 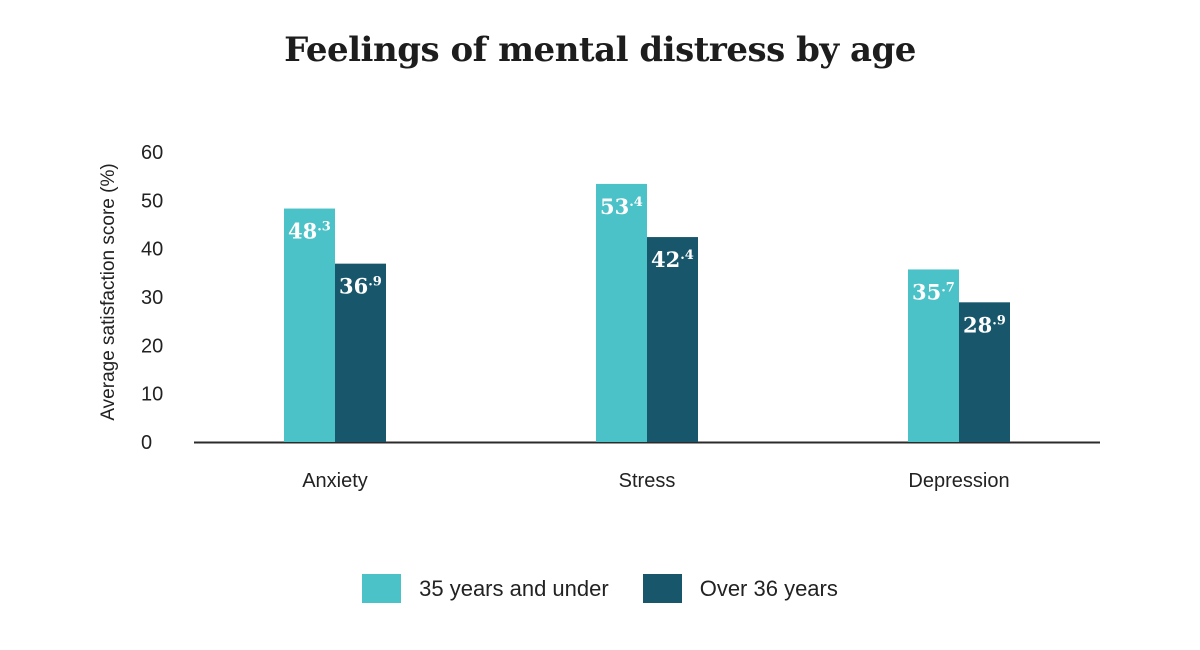 What do you see at coordinates (152, 153) in the screenshot?
I see `y-tick-label: 60` at bounding box center [152, 153].